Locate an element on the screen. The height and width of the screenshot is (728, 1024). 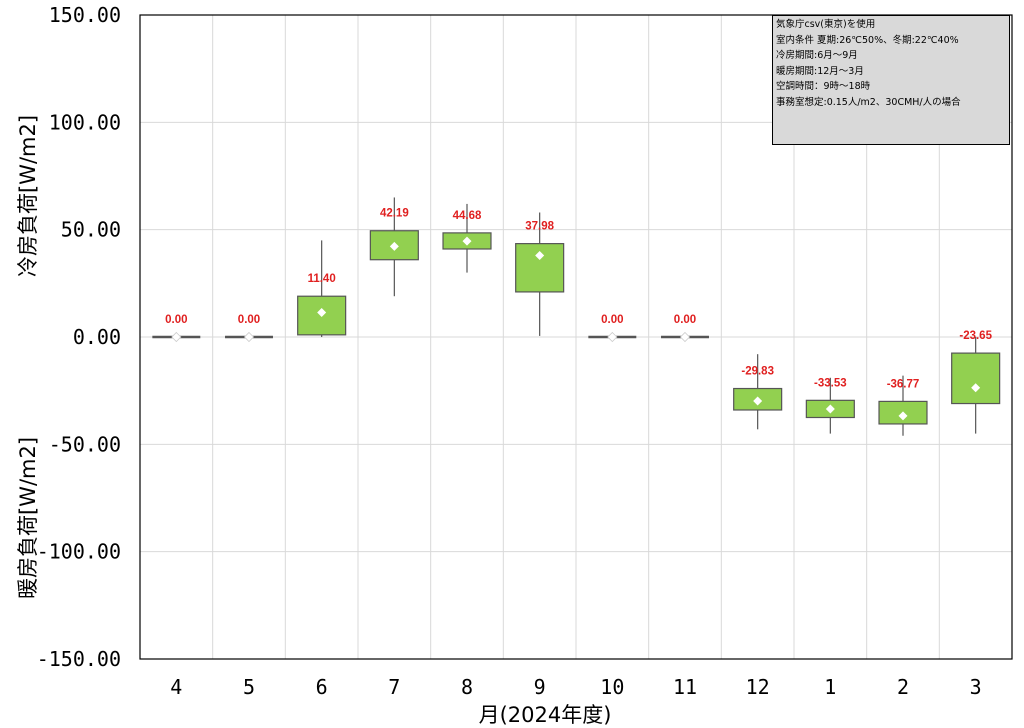
x-tick-label: 4 is located at coordinates (176, 687).